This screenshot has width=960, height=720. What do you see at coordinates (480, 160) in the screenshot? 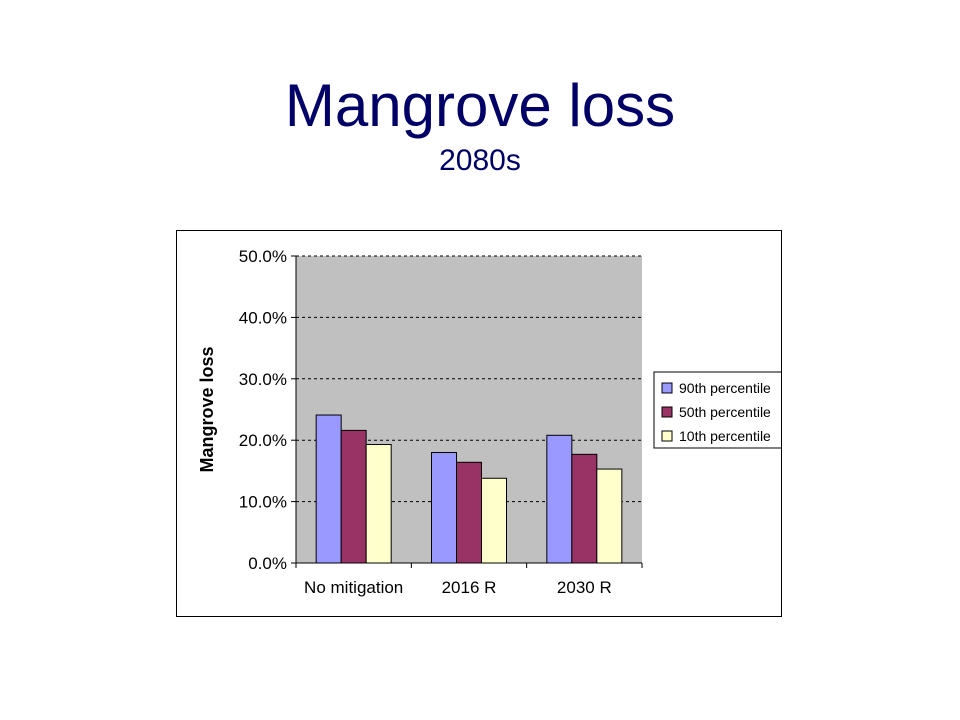
I see `slide-subtitle: 2080s` at bounding box center [480, 160].